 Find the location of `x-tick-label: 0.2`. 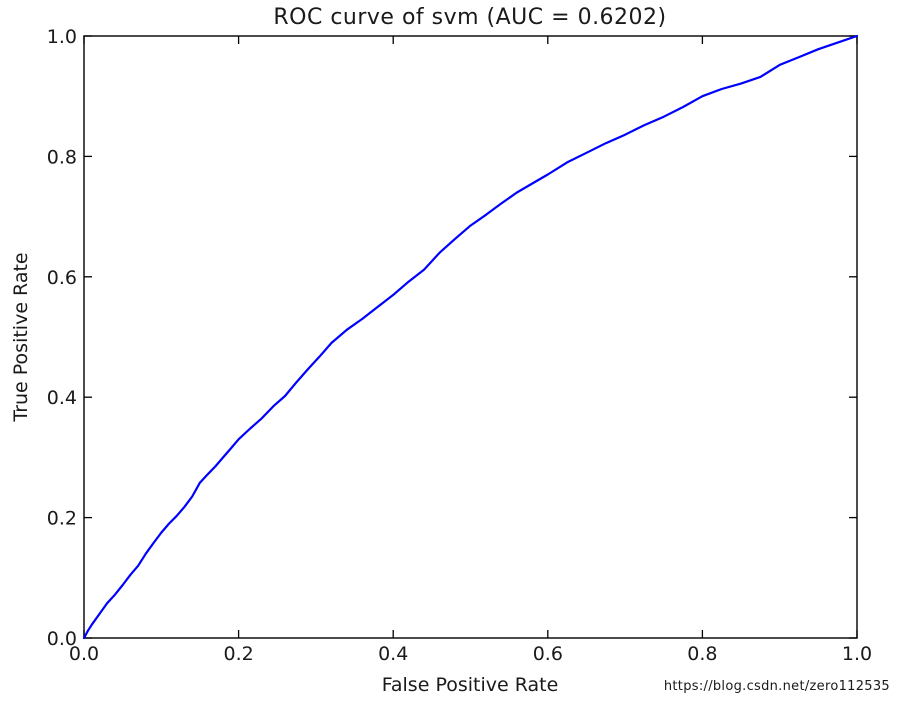

x-tick-label: 0.2 is located at coordinates (238, 654).